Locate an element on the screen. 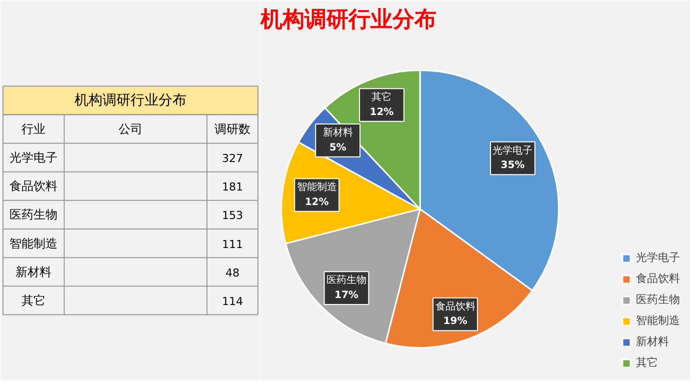 The width and height of the screenshot is (700, 383). text: 181 is located at coordinates (232, 187).